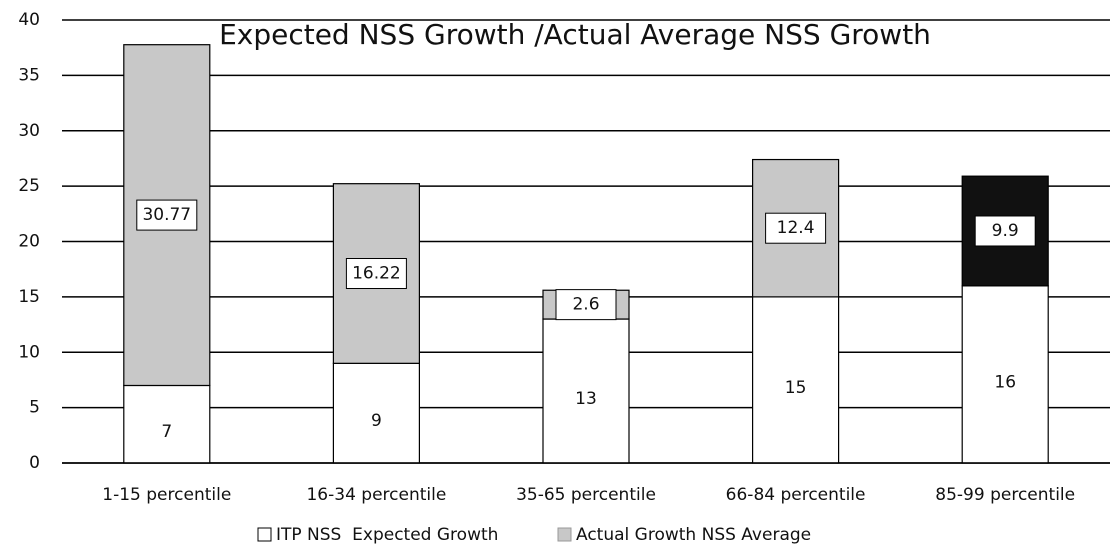 This screenshot has height=550, width=1110. What do you see at coordinates (29, 352) in the screenshot?
I see `y-tick-label: 10` at bounding box center [29, 352].